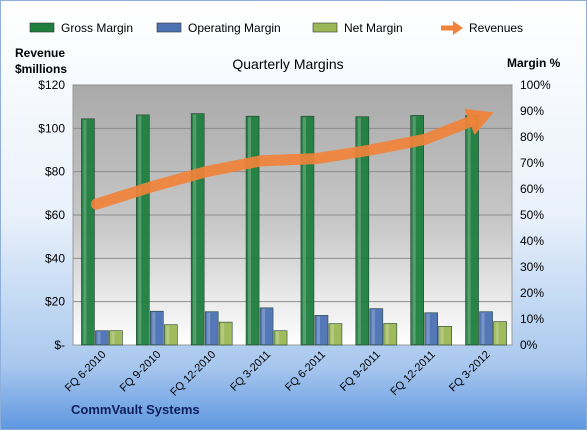 Image resolution: width=587 pixels, height=431 pixels. Describe the element at coordinates (470, 372) in the screenshot. I see `x-axis-tick: FQ 3-2012` at that location.